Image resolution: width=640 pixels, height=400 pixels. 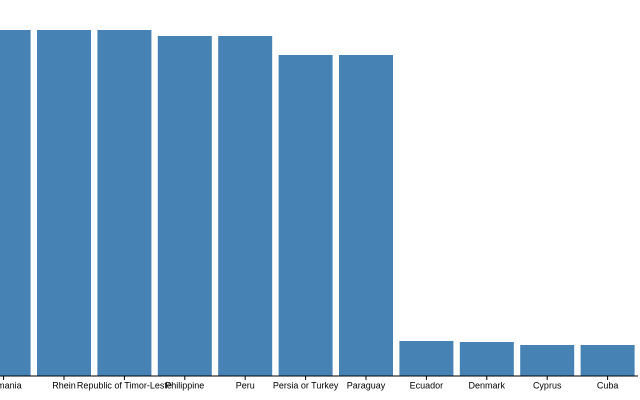 What do you see at coordinates (11, 385) in the screenshot?
I see `x-tick-label: Romania` at bounding box center [11, 385].